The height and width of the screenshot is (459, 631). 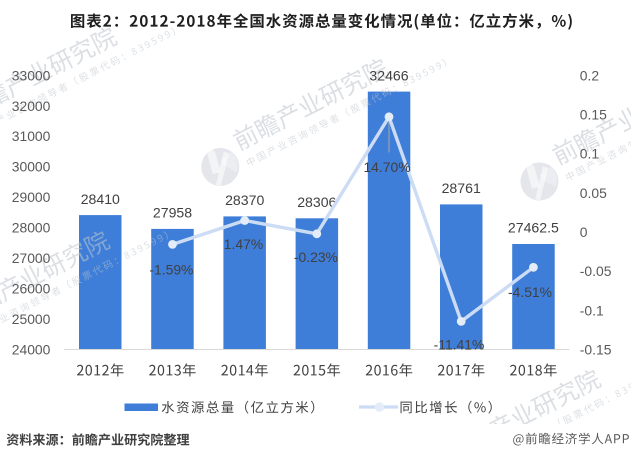 What do you see at coordinates (593, 115) in the screenshot?
I see `svg-text: 0.15` at bounding box center [593, 115].